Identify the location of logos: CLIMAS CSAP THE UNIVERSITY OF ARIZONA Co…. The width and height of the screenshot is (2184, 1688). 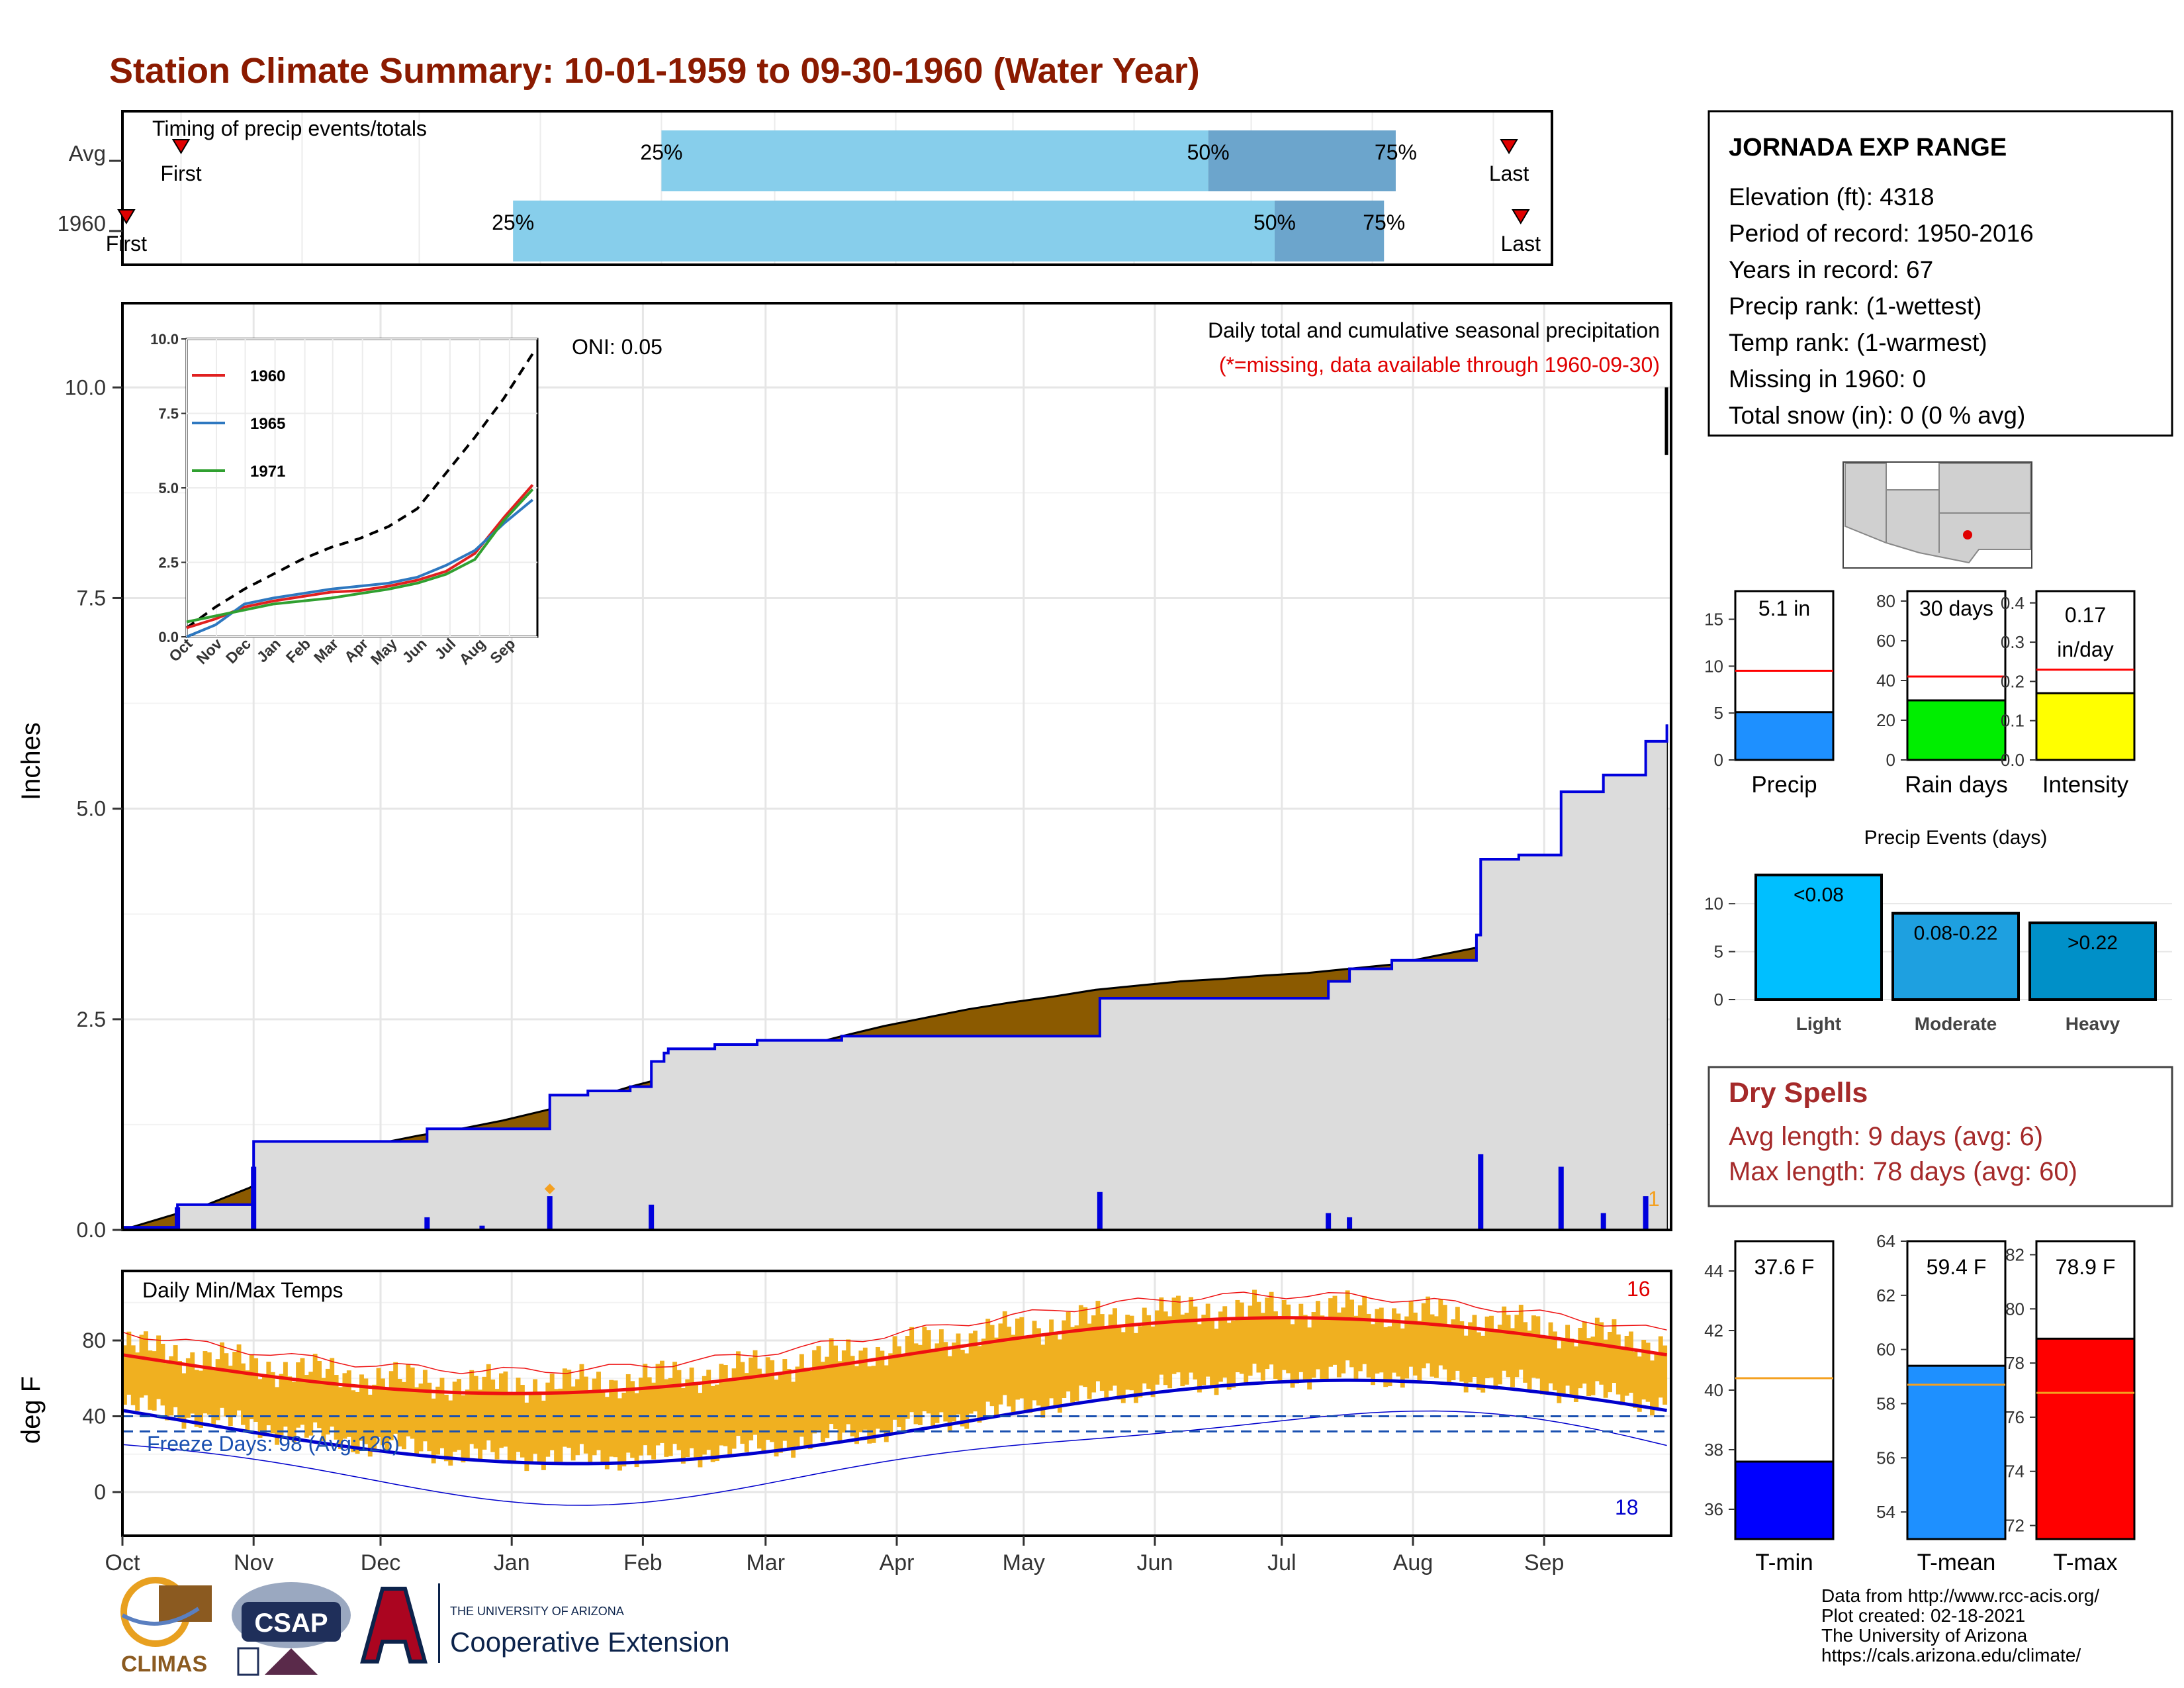
(425, 1627).